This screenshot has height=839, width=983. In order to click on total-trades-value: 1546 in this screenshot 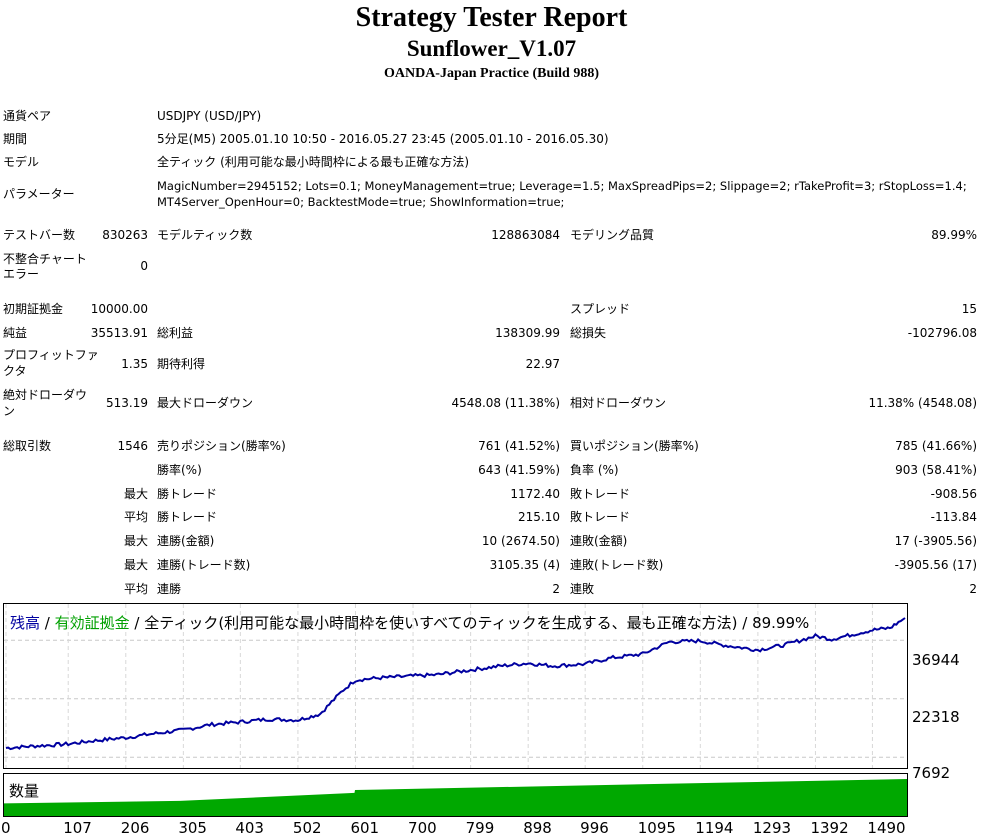, I will do `click(132, 446)`.